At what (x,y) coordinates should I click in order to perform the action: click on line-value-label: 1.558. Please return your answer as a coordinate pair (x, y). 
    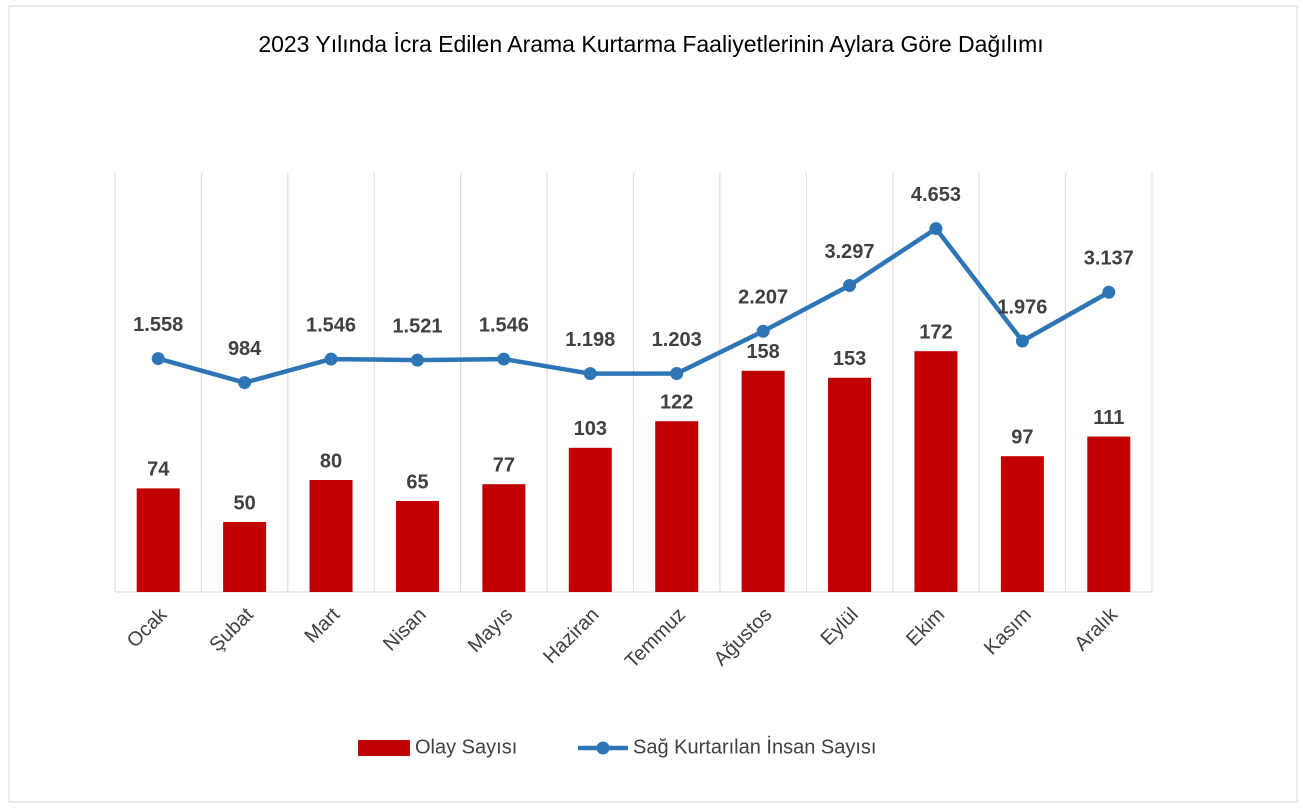
    Looking at the image, I should click on (158, 325).